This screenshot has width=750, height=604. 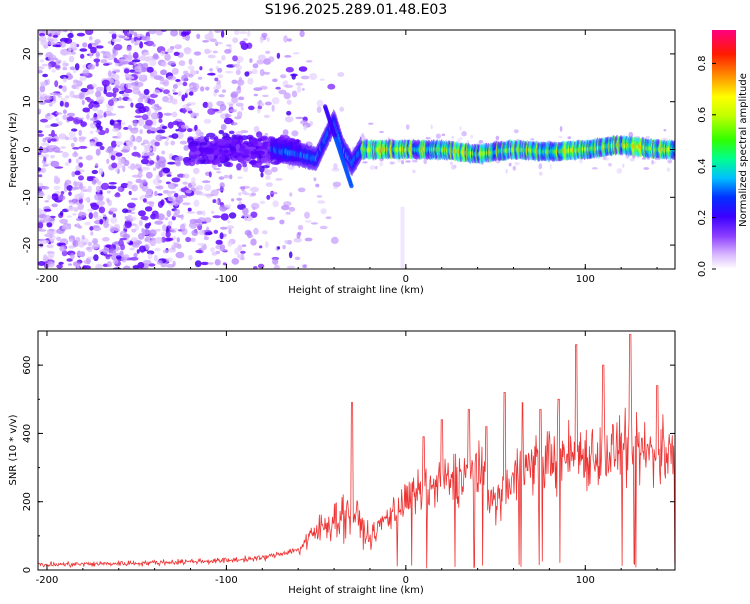 What do you see at coordinates (27, 197) in the screenshot?
I see `y-tick-label: -10` at bounding box center [27, 197].